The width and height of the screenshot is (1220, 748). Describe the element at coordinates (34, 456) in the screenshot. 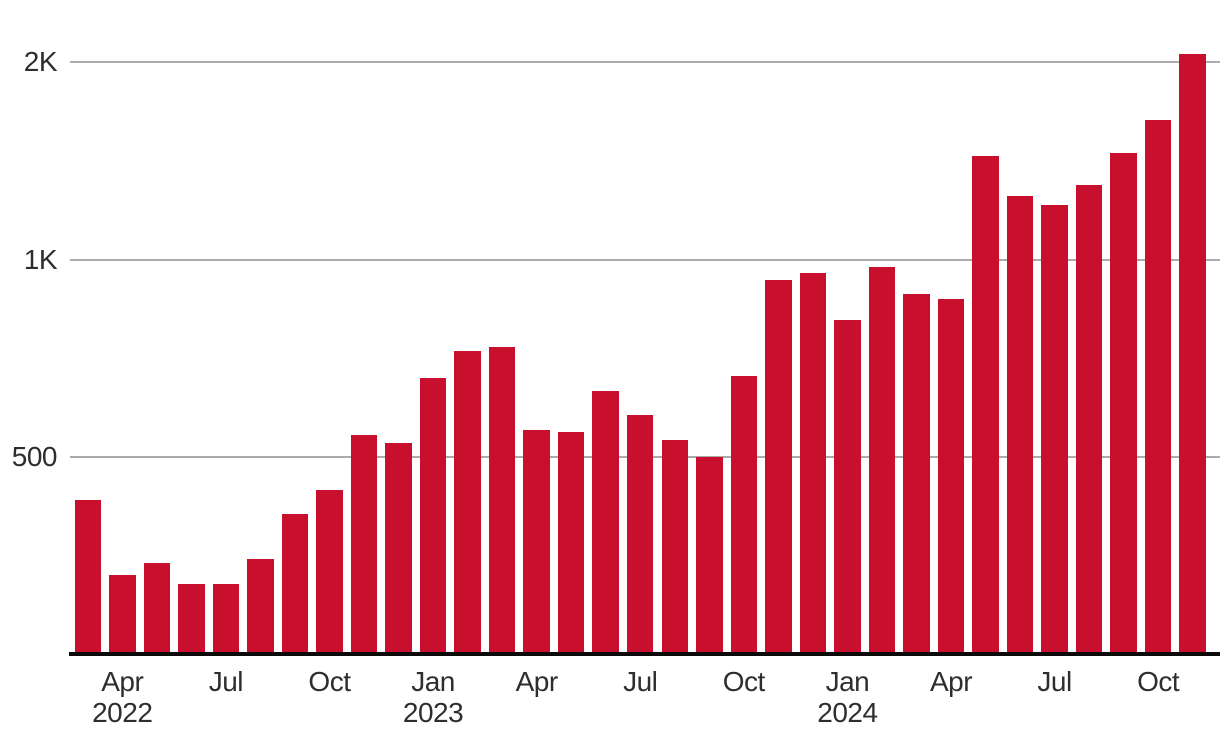

I see `y-axis-tick-label: 500` at that location.